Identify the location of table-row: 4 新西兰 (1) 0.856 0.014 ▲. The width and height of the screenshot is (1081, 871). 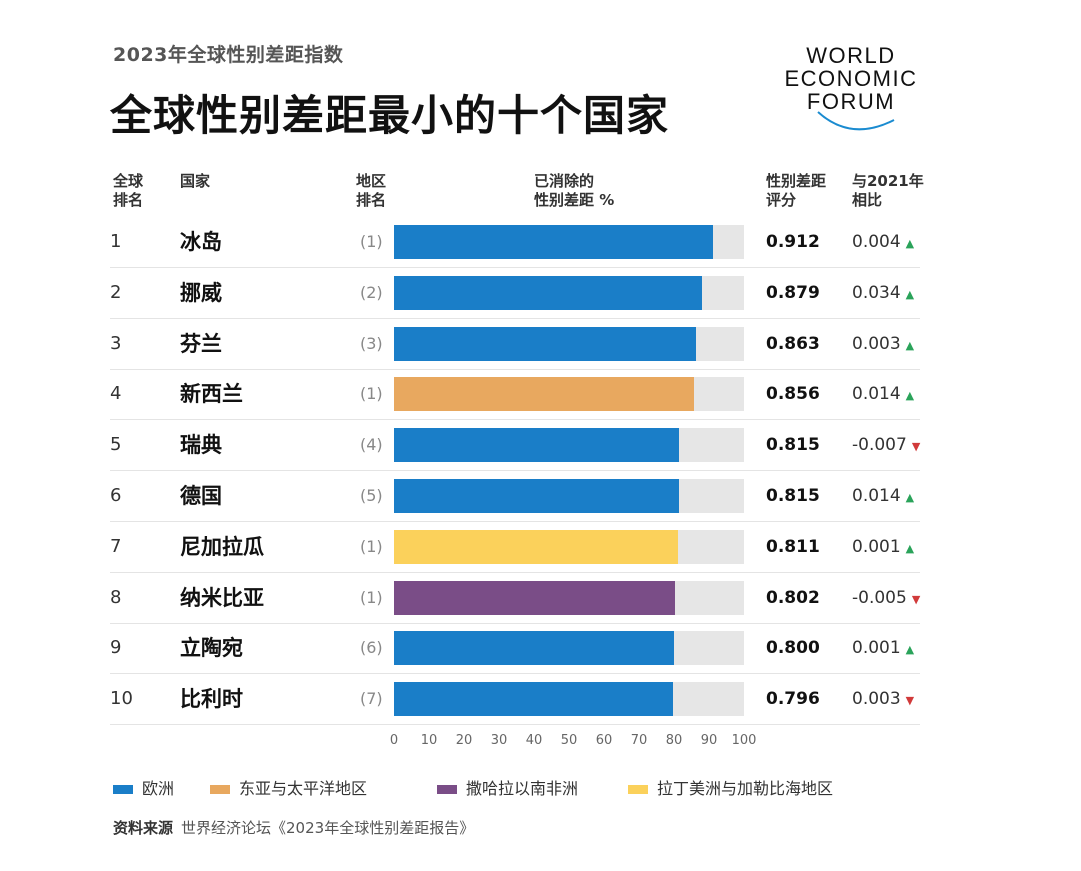
(530, 399).